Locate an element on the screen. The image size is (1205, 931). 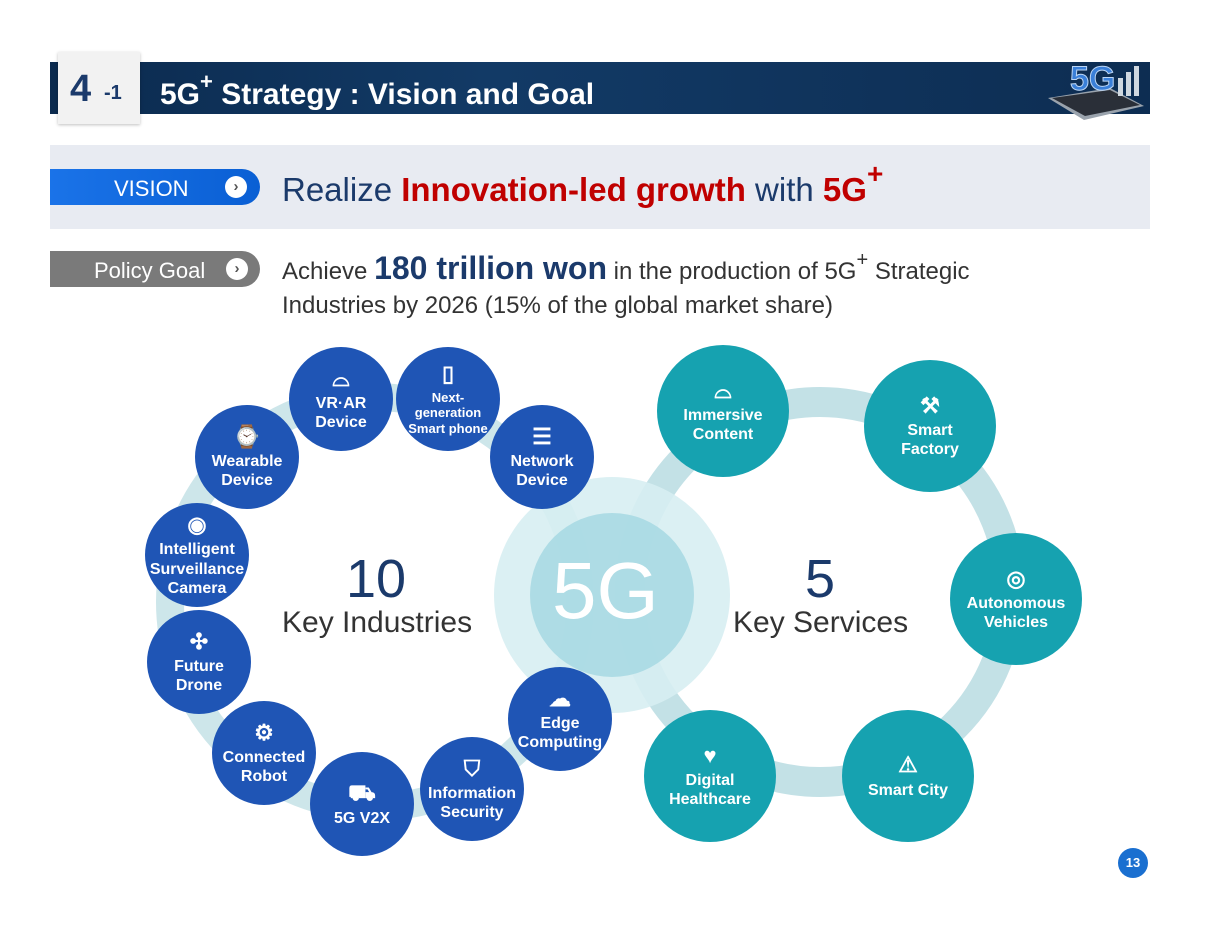
industries-label: Key Industries is located at coordinates (377, 622).